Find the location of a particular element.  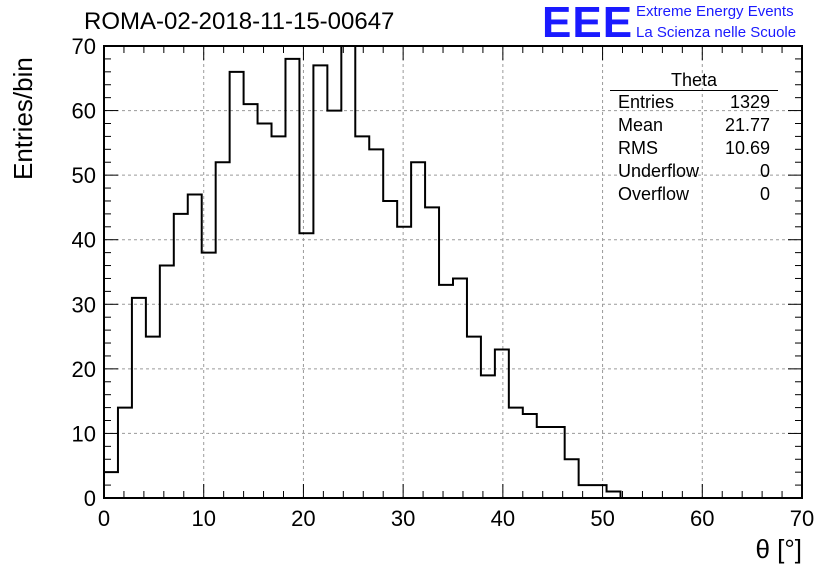

stats-row-underflow: Underflow 0 is located at coordinates (694, 171).